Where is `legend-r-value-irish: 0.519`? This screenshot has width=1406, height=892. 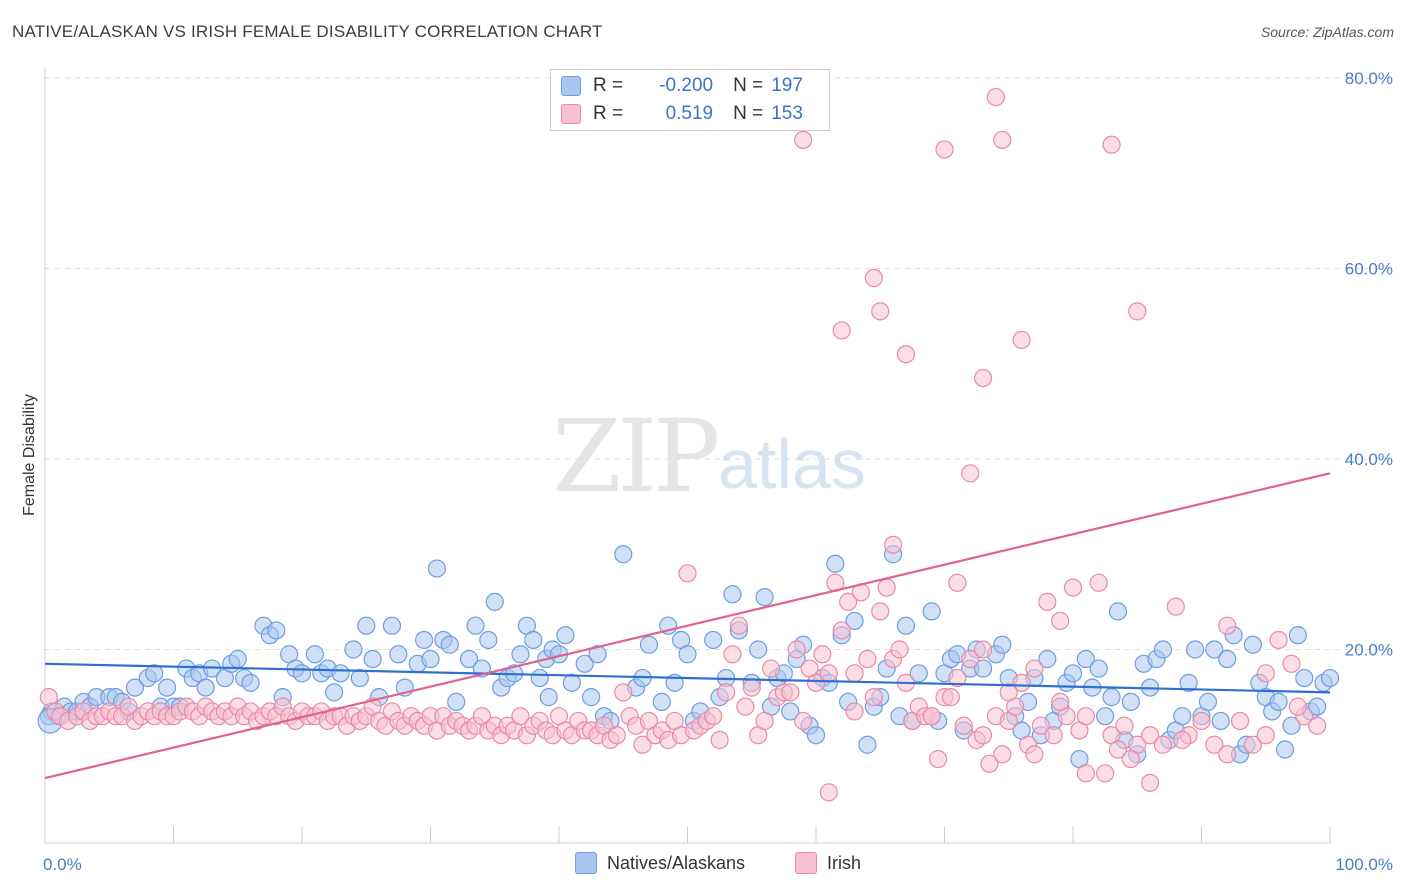
legend-r-value-irish: 0.519 is located at coordinates (689, 113).